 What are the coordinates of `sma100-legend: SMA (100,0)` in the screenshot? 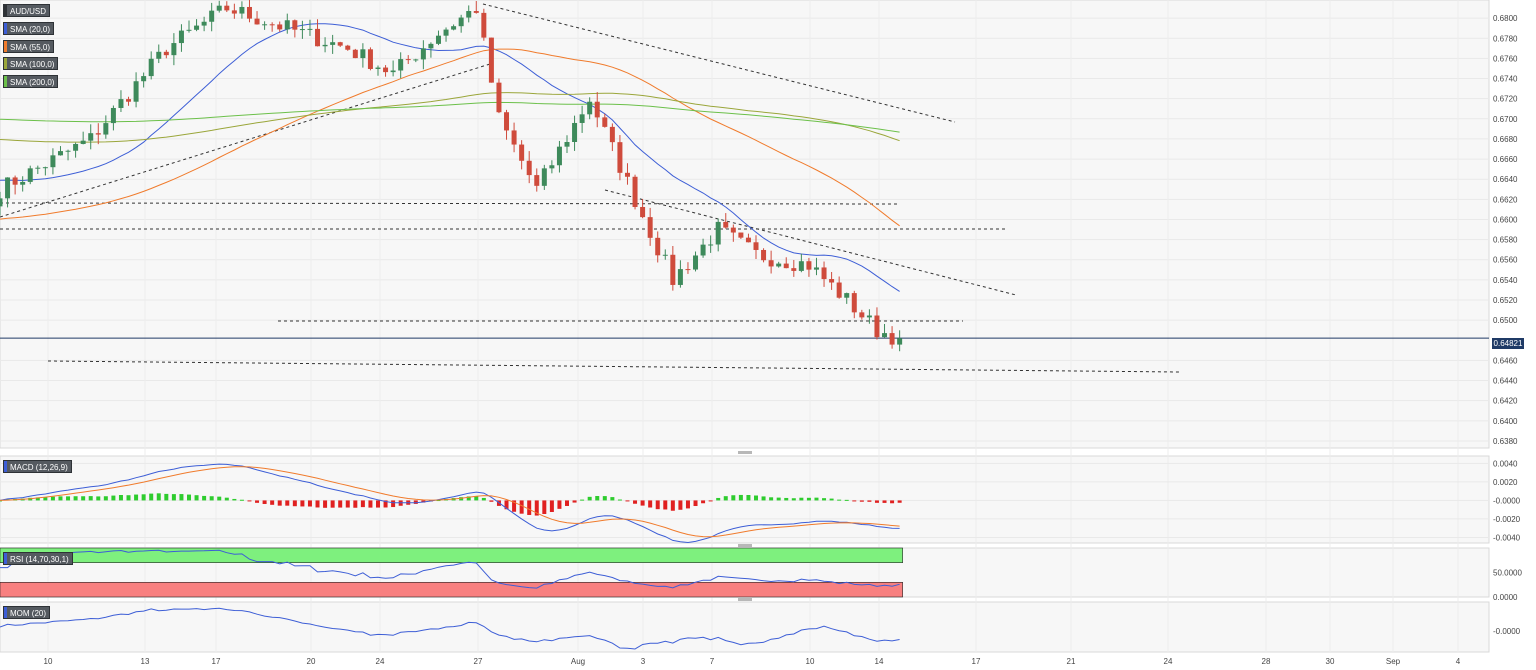 It's located at (31, 63).